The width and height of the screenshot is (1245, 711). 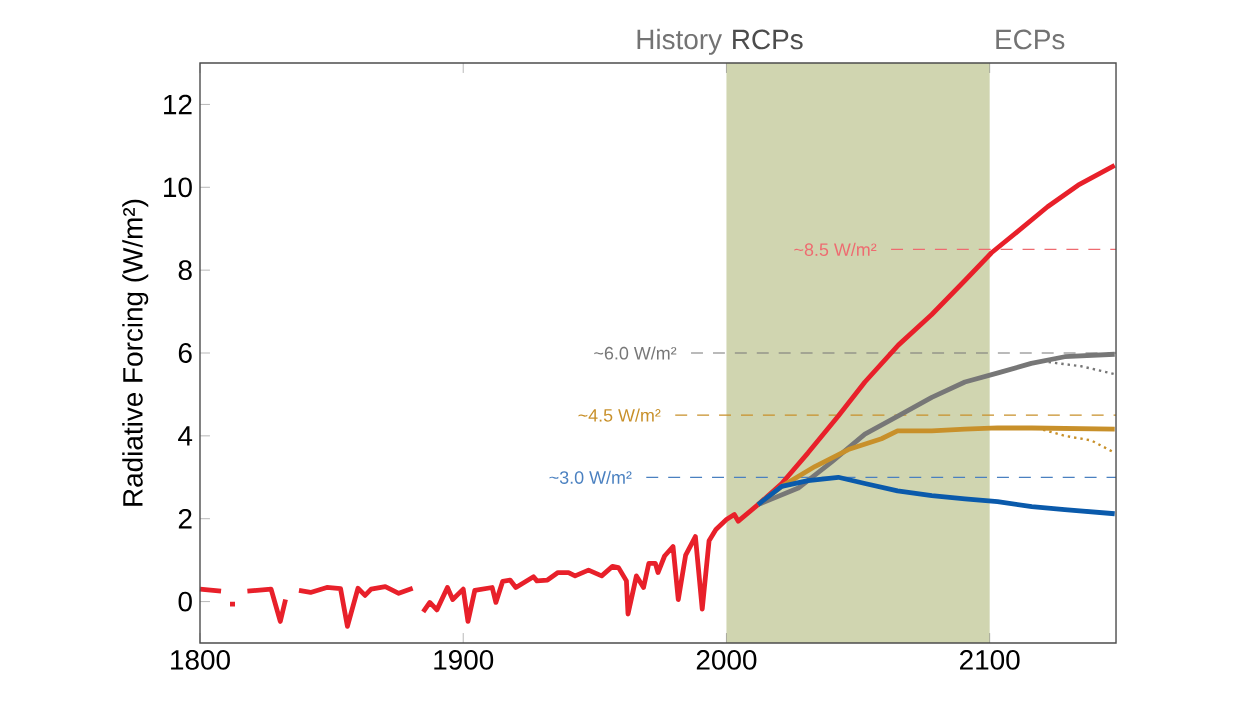 I want to click on ref-line-label: ~8.5 W/m², so click(x=835, y=249).